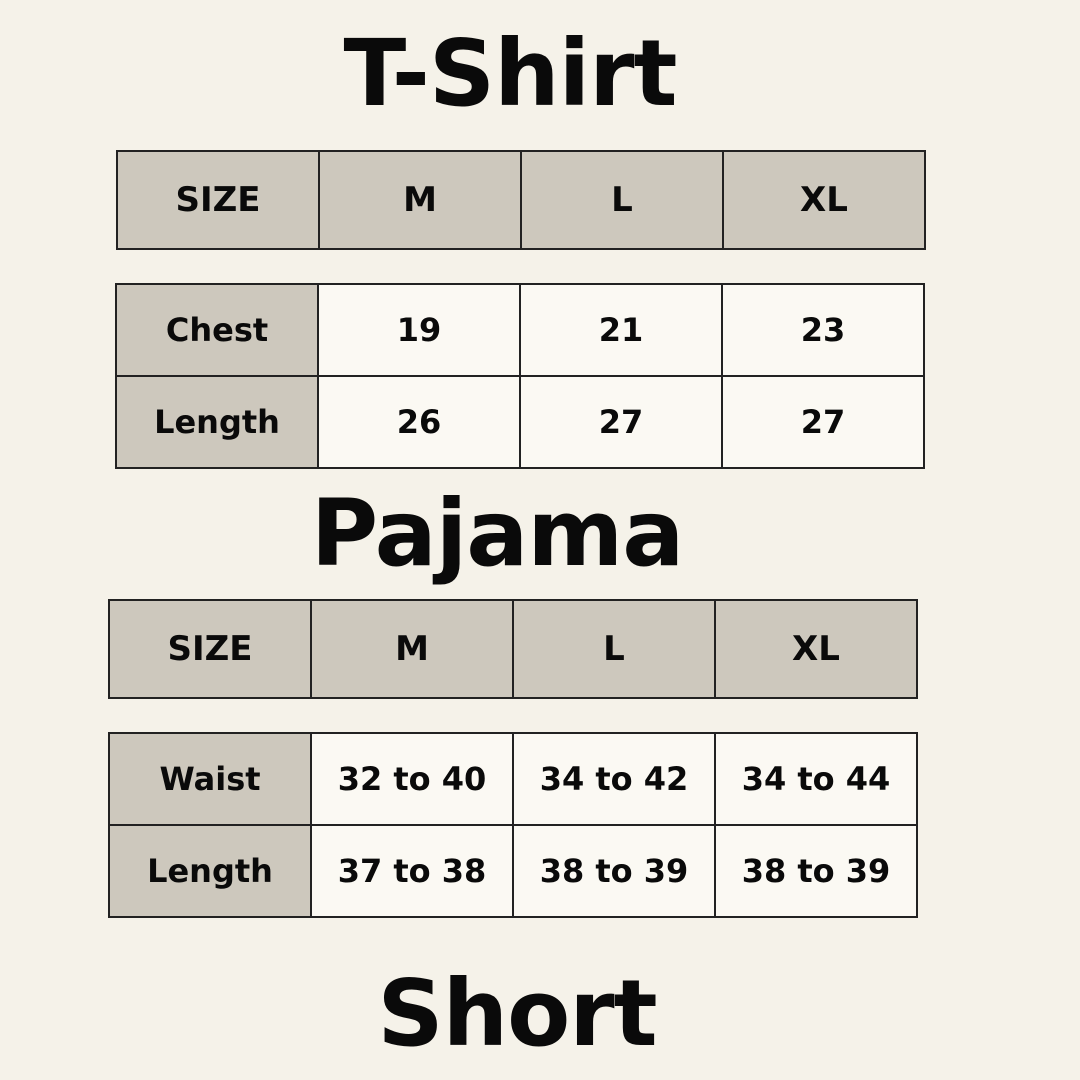 The width and height of the screenshot is (1080, 1080). Describe the element at coordinates (412, 871) in the screenshot. I see `value-cell: 37 to 38` at that location.